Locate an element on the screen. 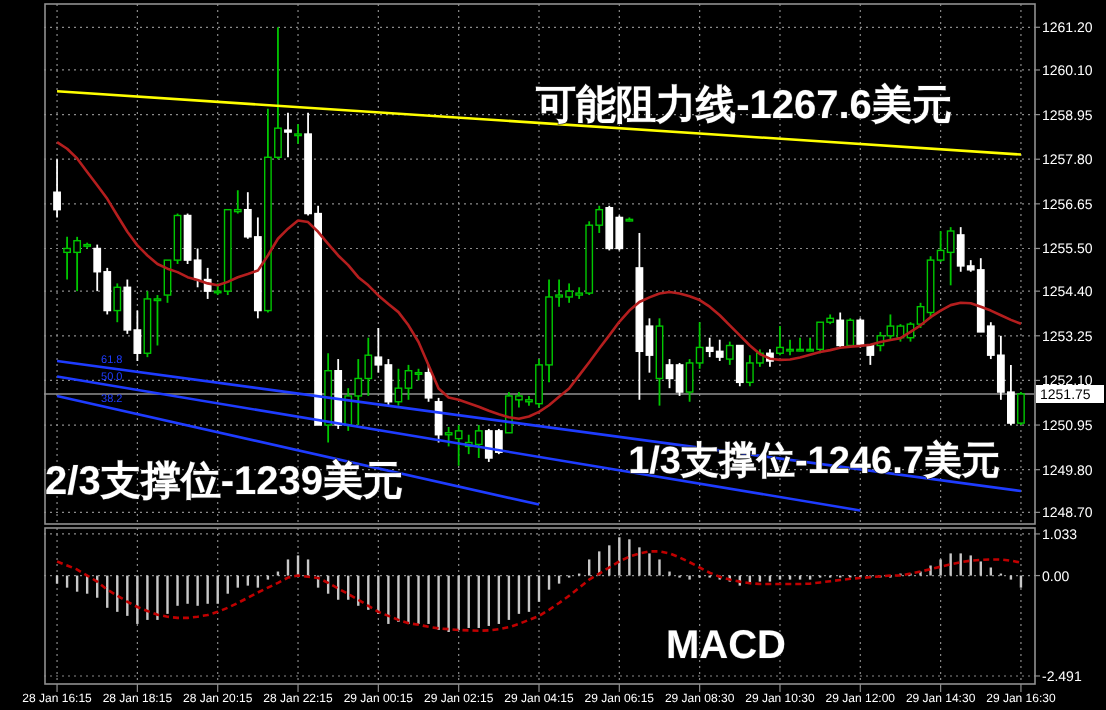 This screenshot has width=1106, height=710. annotation: MACD is located at coordinates (726, 646).